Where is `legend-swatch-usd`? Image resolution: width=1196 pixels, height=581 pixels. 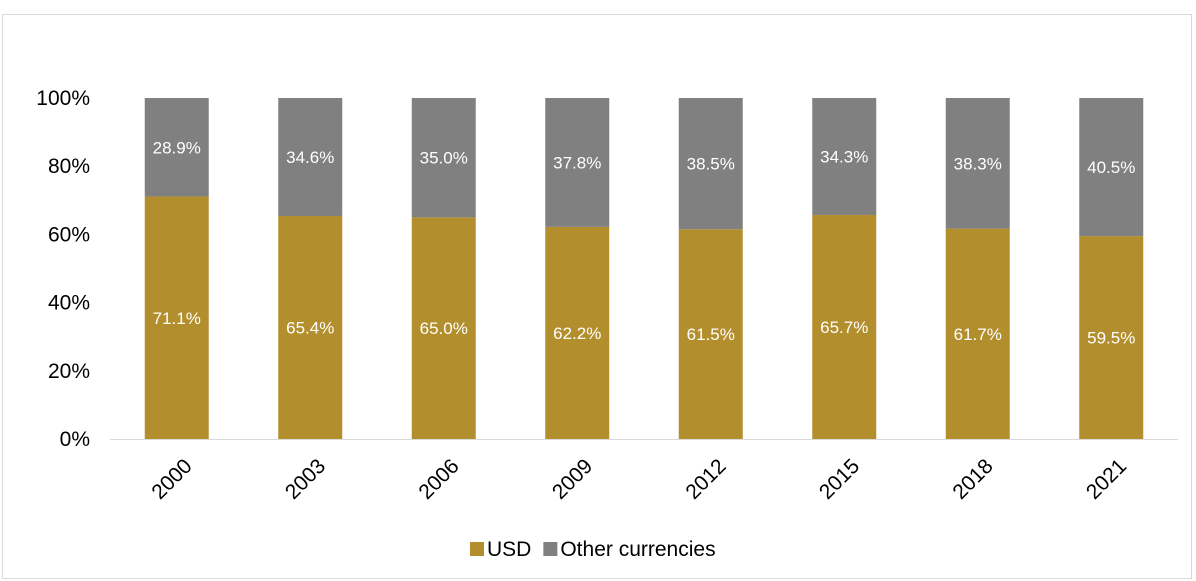
legend-swatch-usd is located at coordinates (477, 549).